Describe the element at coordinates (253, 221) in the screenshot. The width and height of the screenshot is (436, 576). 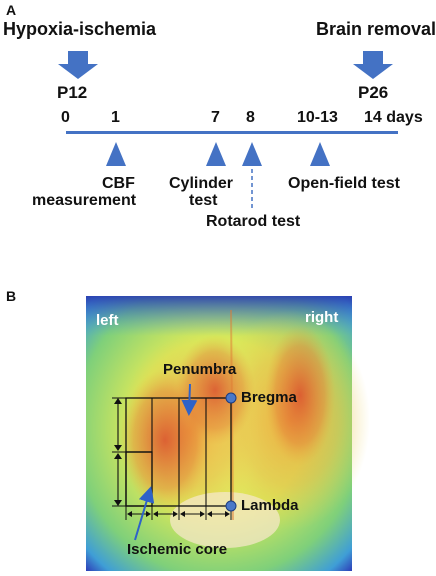
I see `rotarod-label: Rotarod test` at that location.